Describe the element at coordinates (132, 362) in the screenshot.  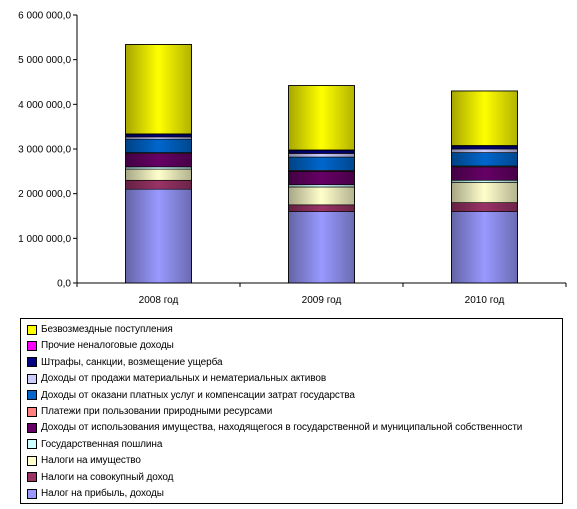
I see `legend-label: Штрафы, санкции, возмещение ущерба` at that location.